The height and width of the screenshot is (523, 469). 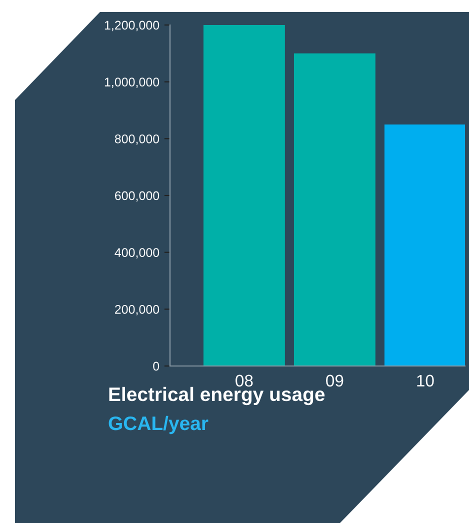 What do you see at coordinates (425, 380) in the screenshot?
I see `x-tick-label: 10` at bounding box center [425, 380].